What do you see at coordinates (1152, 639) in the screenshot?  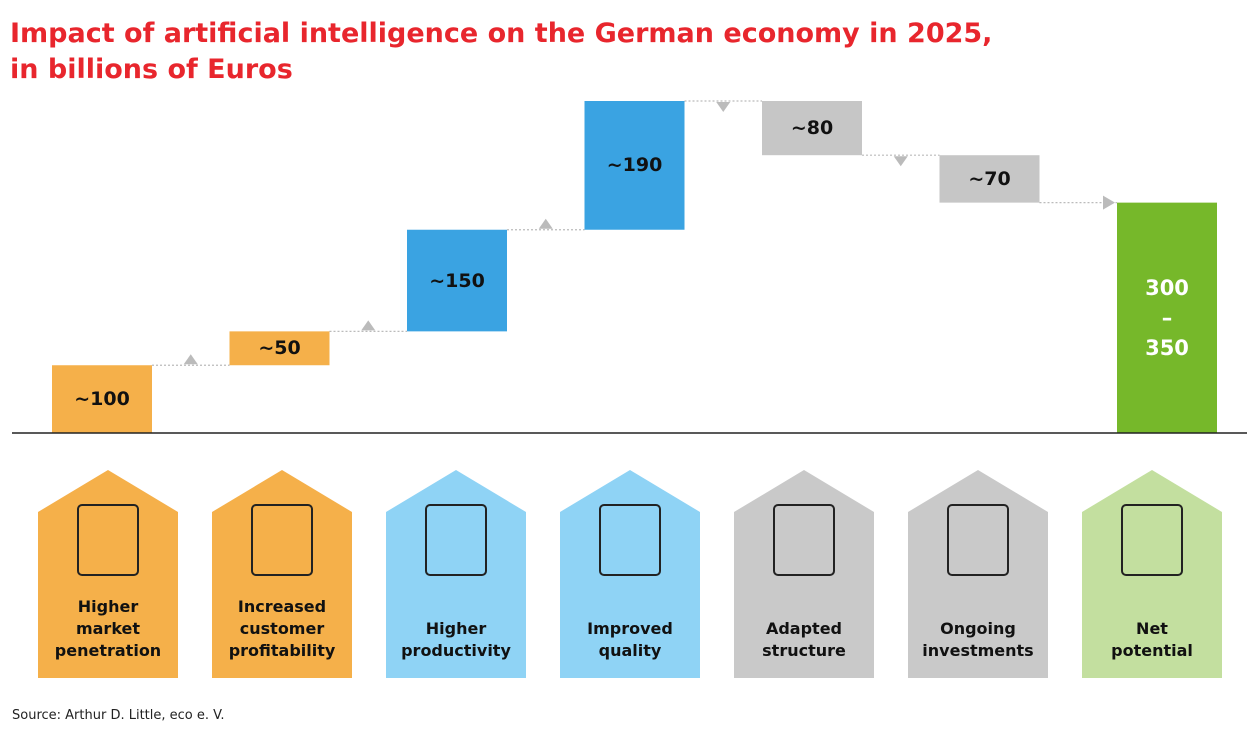 I see `category-label: Net potential` at bounding box center [1152, 639].